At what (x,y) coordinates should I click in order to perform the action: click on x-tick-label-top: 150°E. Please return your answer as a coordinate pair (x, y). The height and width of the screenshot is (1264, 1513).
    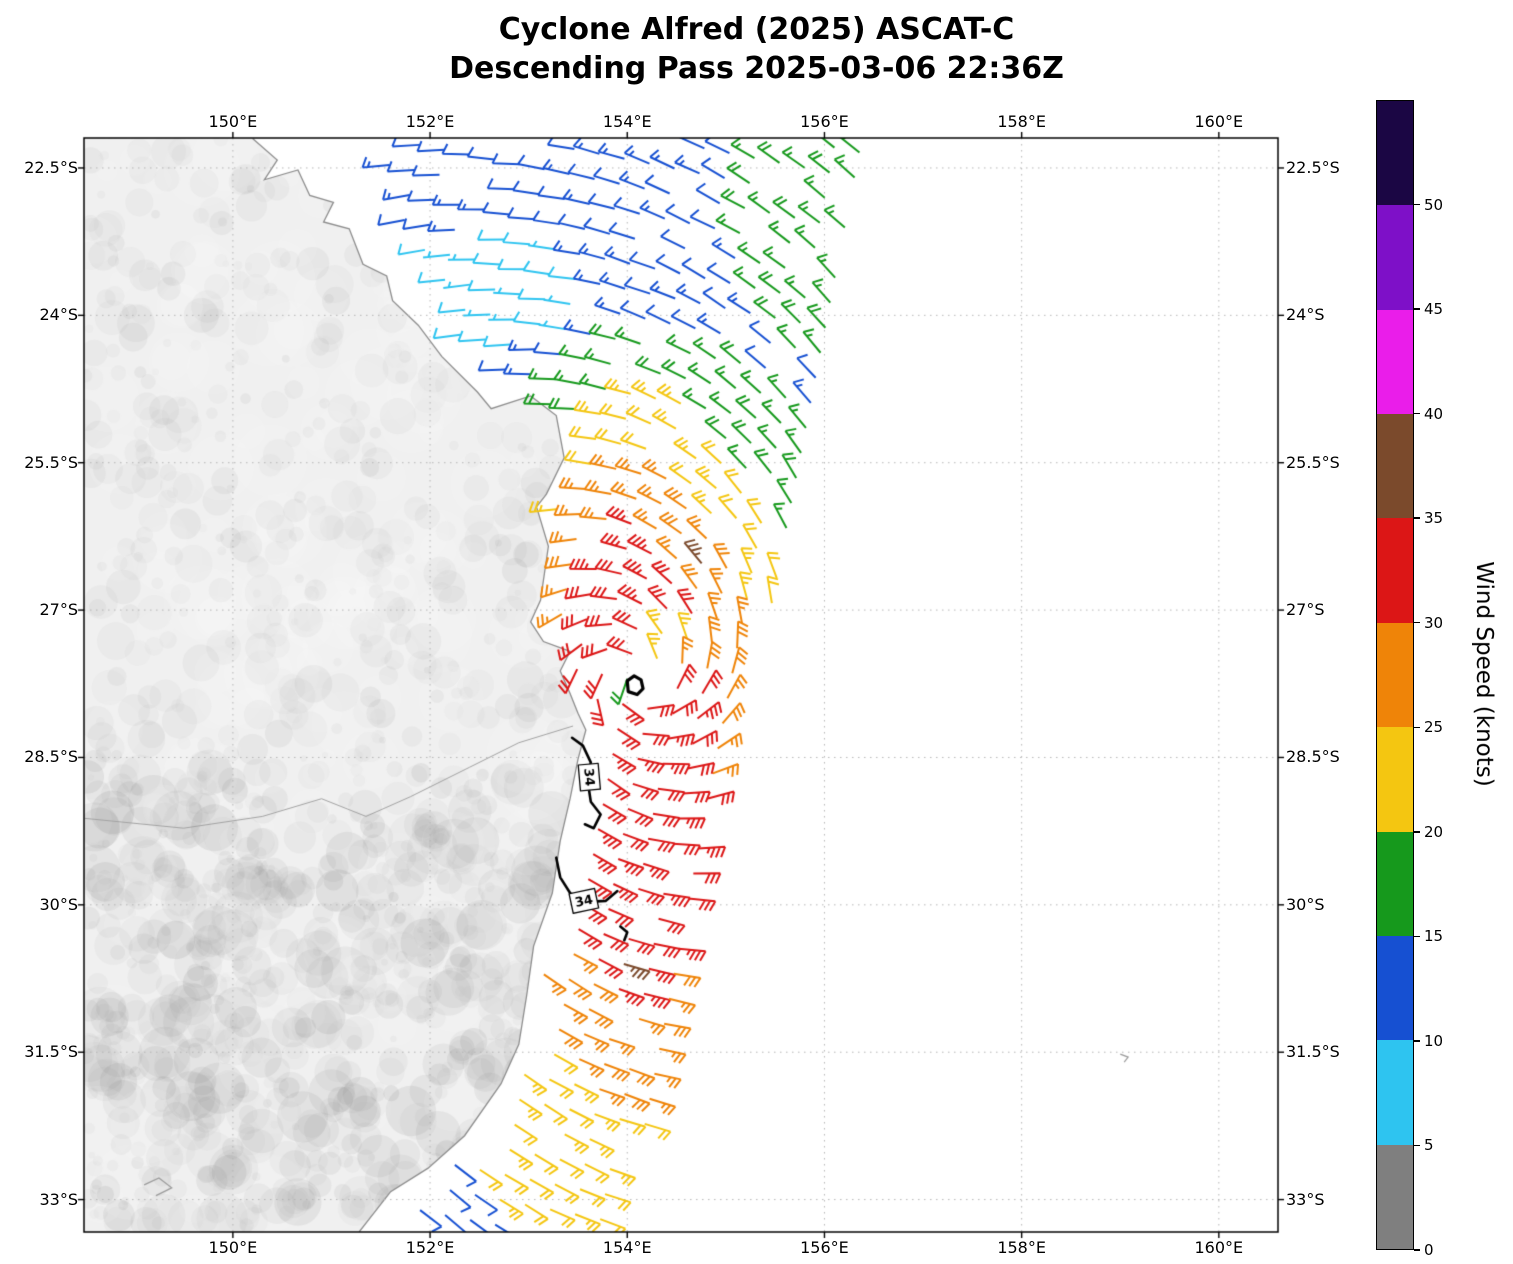
    Looking at the image, I should click on (233, 121).